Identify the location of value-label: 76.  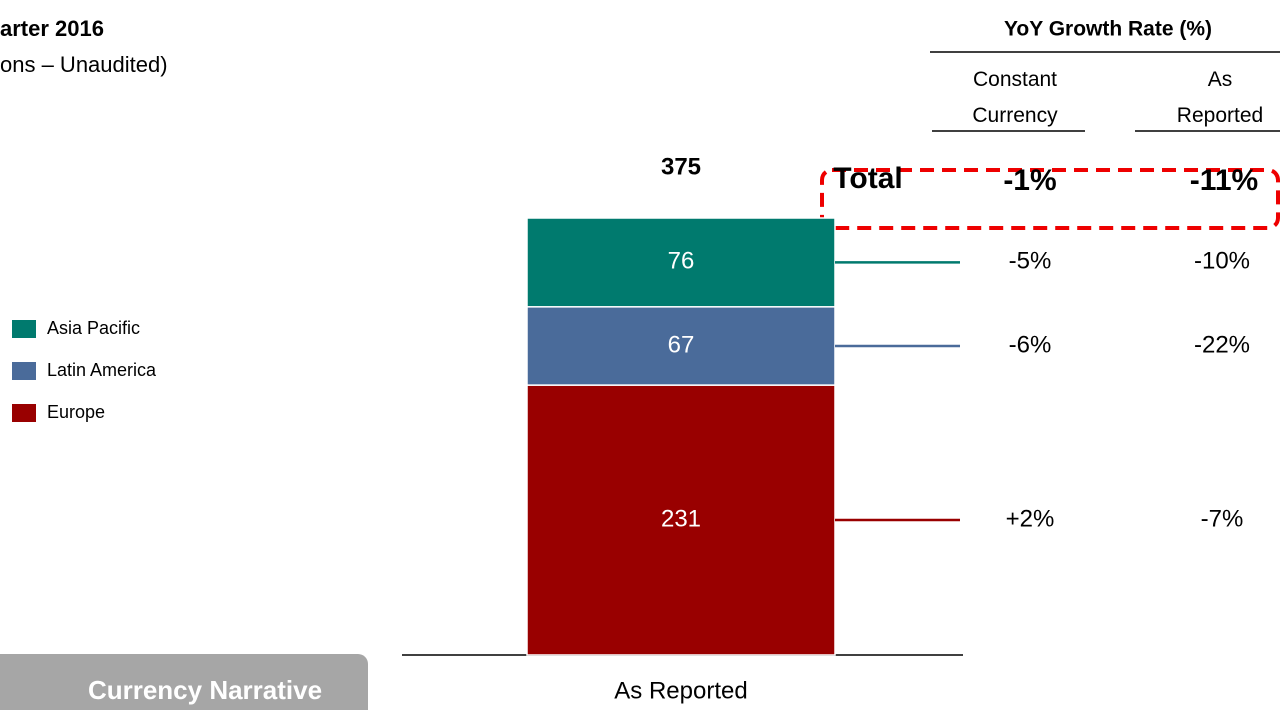
(681, 261).